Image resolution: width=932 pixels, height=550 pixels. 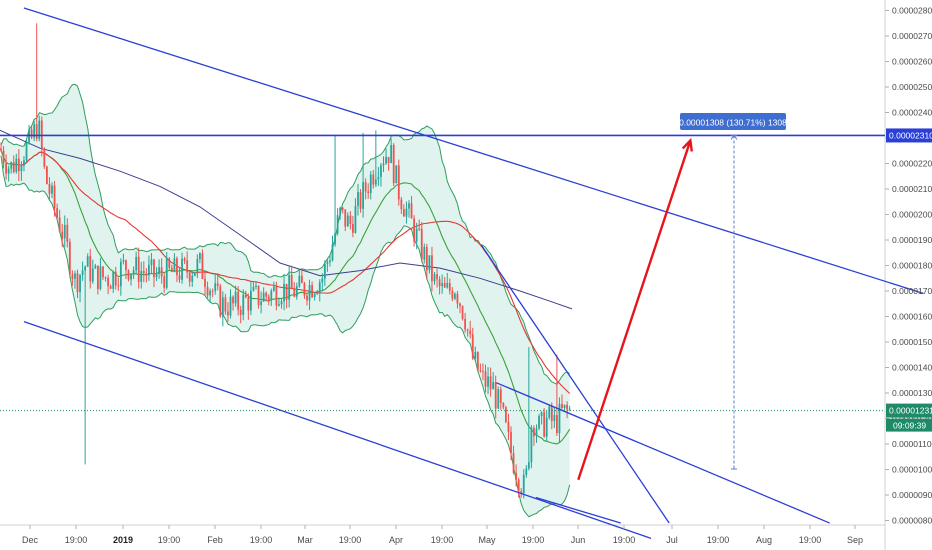 I want to click on measurement-label: 0.00001308 (130.71%) 1308, so click(x=733, y=123).